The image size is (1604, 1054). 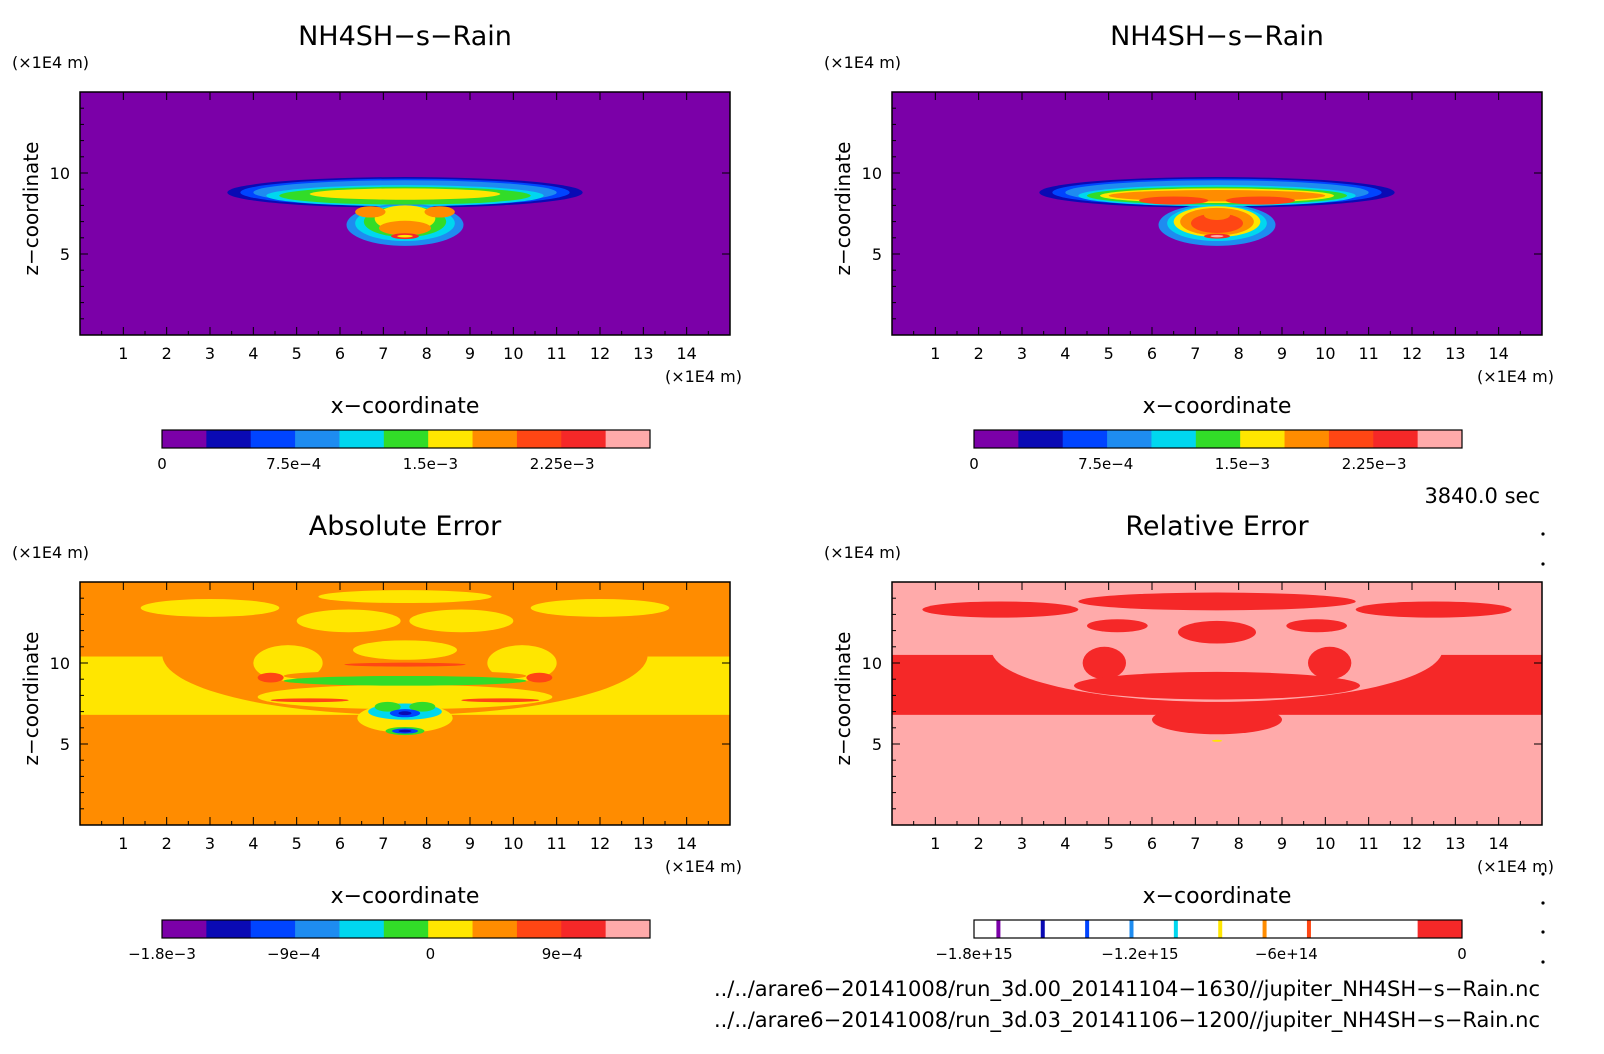 I want to click on colorbar-label: −9e−4, so click(x=293, y=954).